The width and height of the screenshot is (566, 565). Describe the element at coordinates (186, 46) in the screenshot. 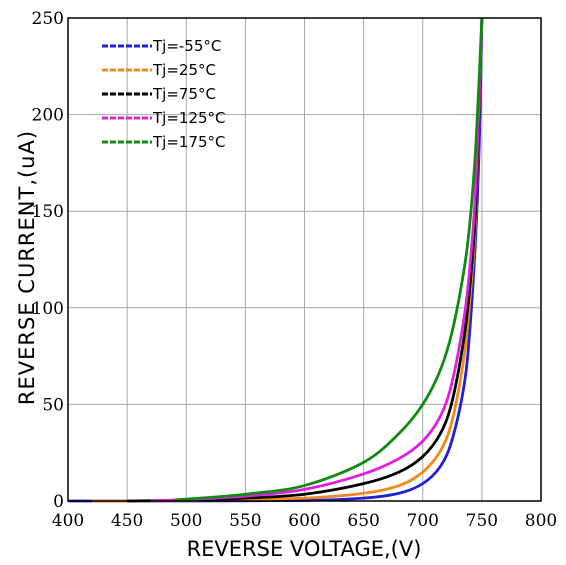

I see `legend-label-0: Tj=-55°C` at that location.